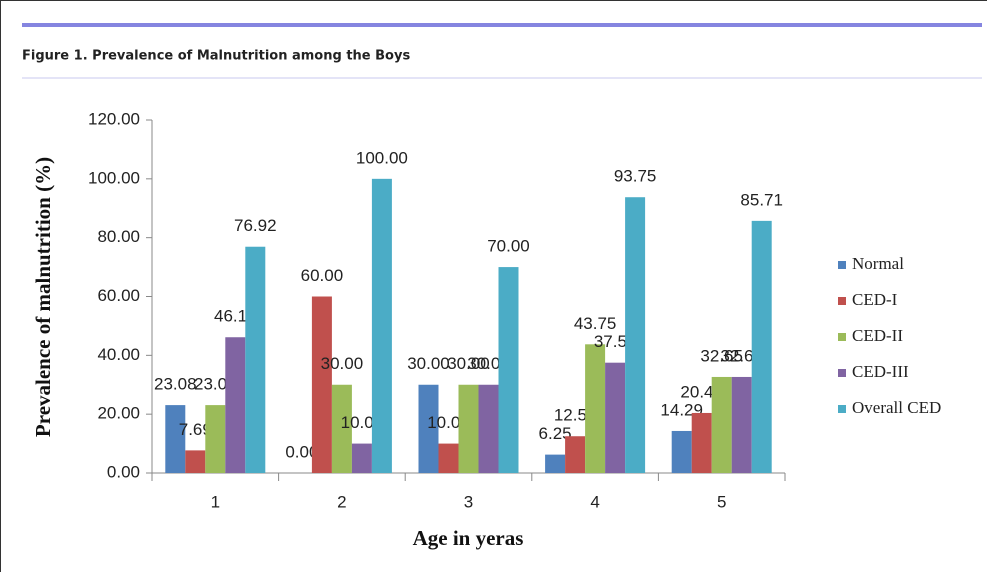 The width and height of the screenshot is (987, 577). I want to click on value-label: 100.00, so click(382, 157).